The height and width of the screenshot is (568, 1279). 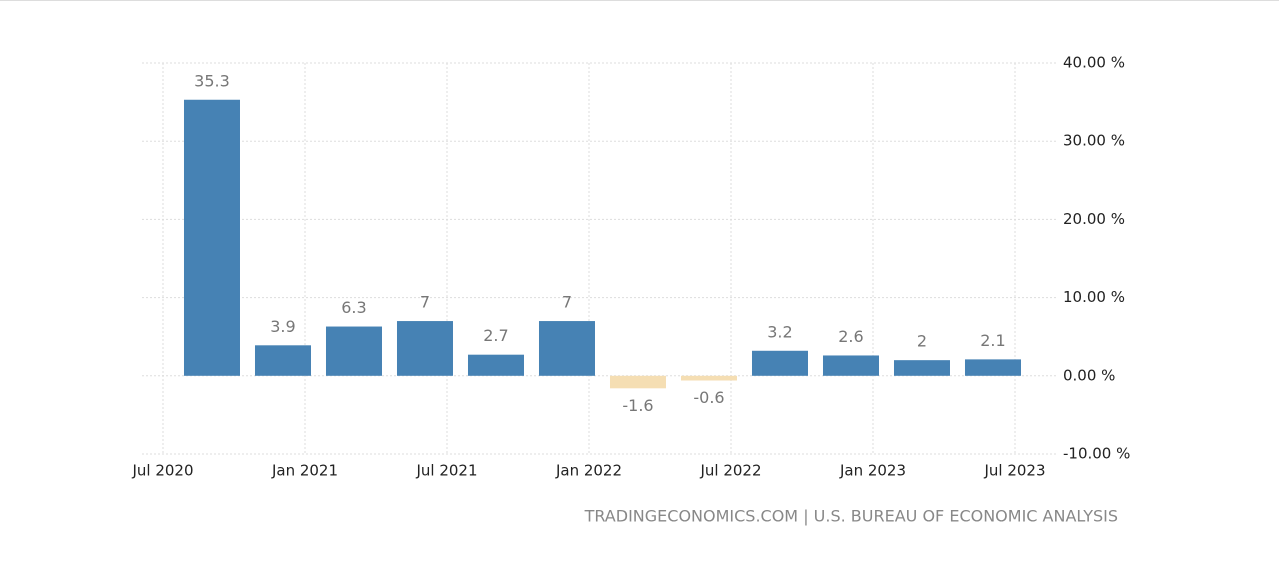 I want to click on y-tick-label: 20.00 %, so click(x=1094, y=219).